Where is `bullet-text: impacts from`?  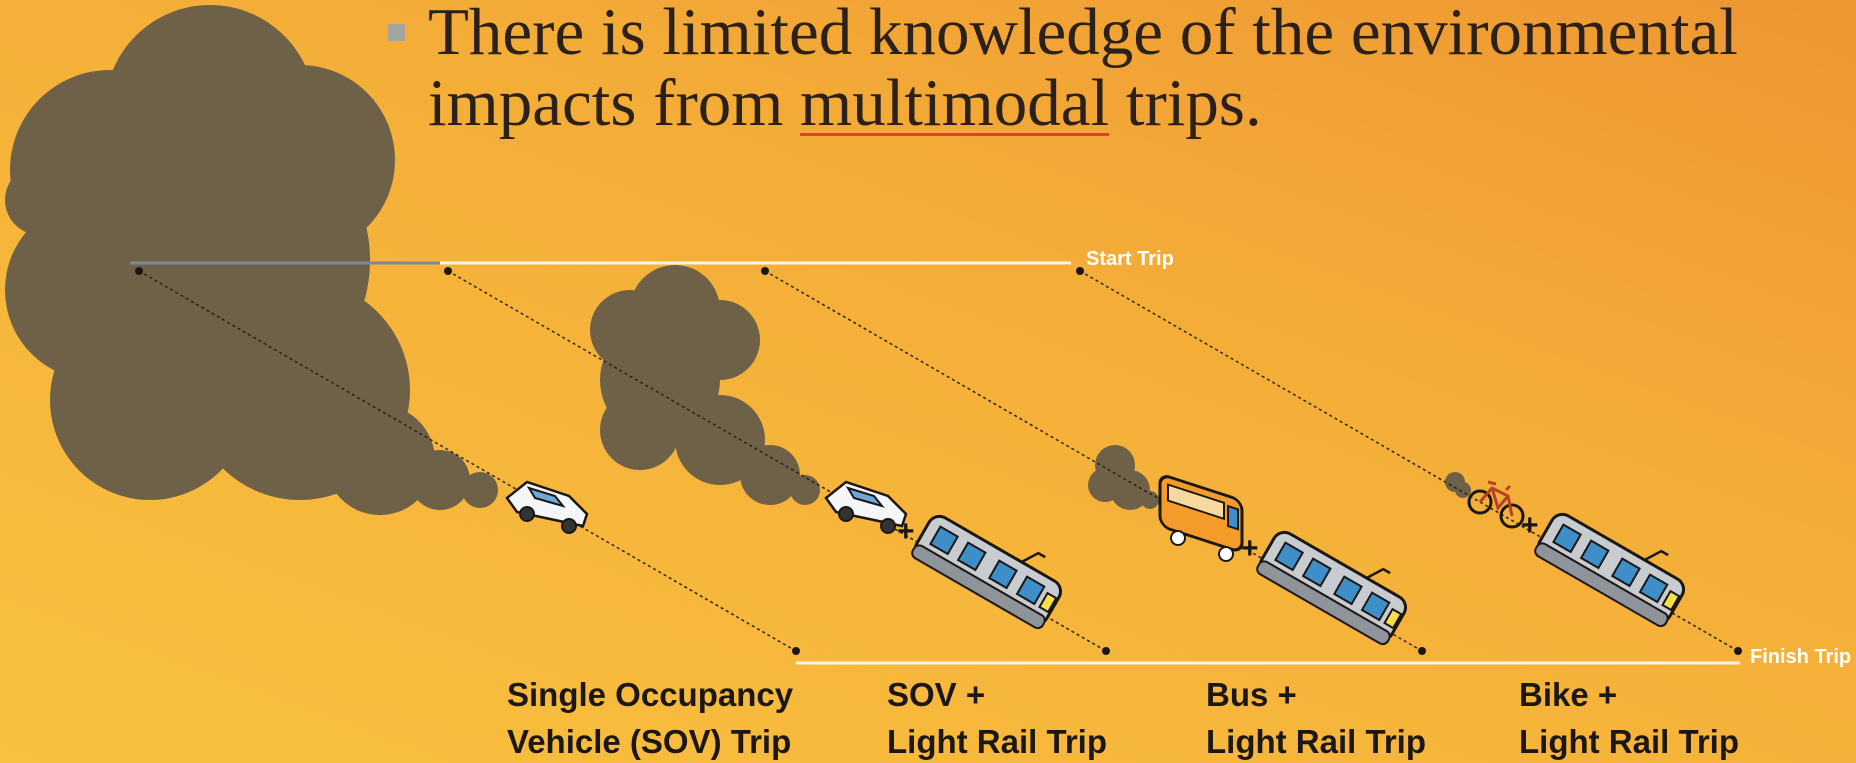 bullet-text: impacts from is located at coordinates (606, 103).